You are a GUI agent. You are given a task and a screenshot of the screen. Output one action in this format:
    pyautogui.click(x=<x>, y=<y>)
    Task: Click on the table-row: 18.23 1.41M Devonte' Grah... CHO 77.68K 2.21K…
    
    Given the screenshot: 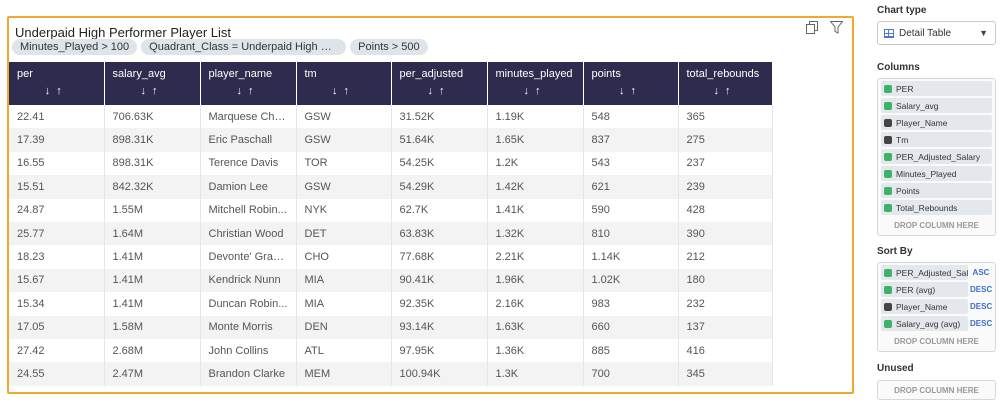 What is the action you would take?
    pyautogui.click(x=391, y=257)
    